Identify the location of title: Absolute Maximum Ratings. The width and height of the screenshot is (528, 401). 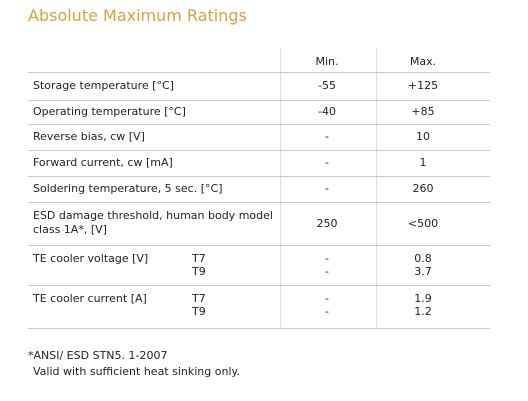
(137, 15).